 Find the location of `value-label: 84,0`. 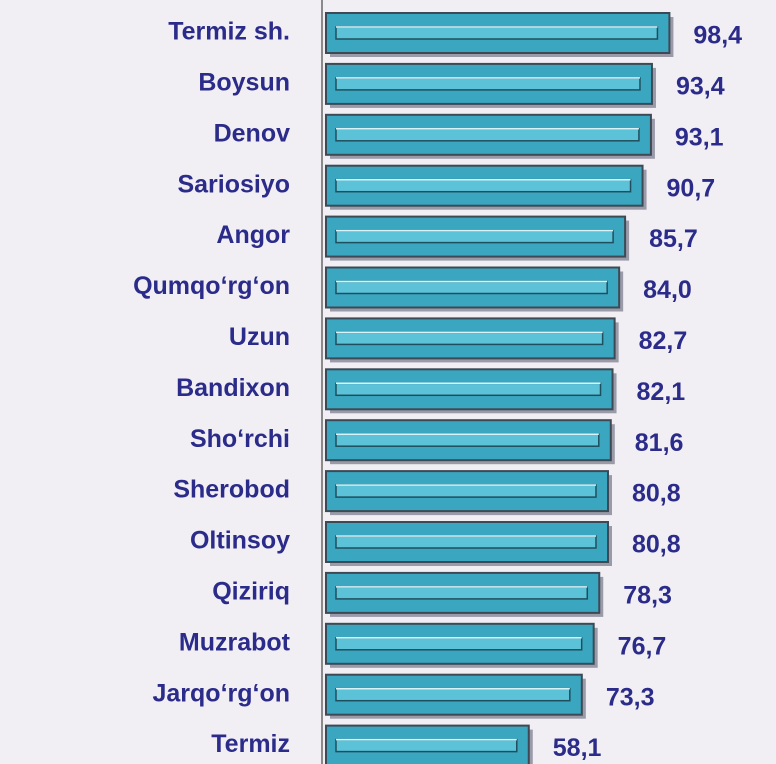

value-label: 84,0 is located at coordinates (667, 290).